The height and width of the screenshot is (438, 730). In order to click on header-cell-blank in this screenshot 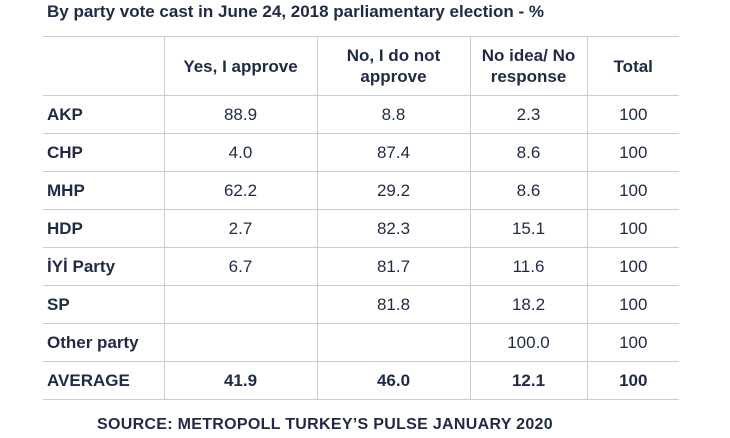, I will do `click(104, 66)`.